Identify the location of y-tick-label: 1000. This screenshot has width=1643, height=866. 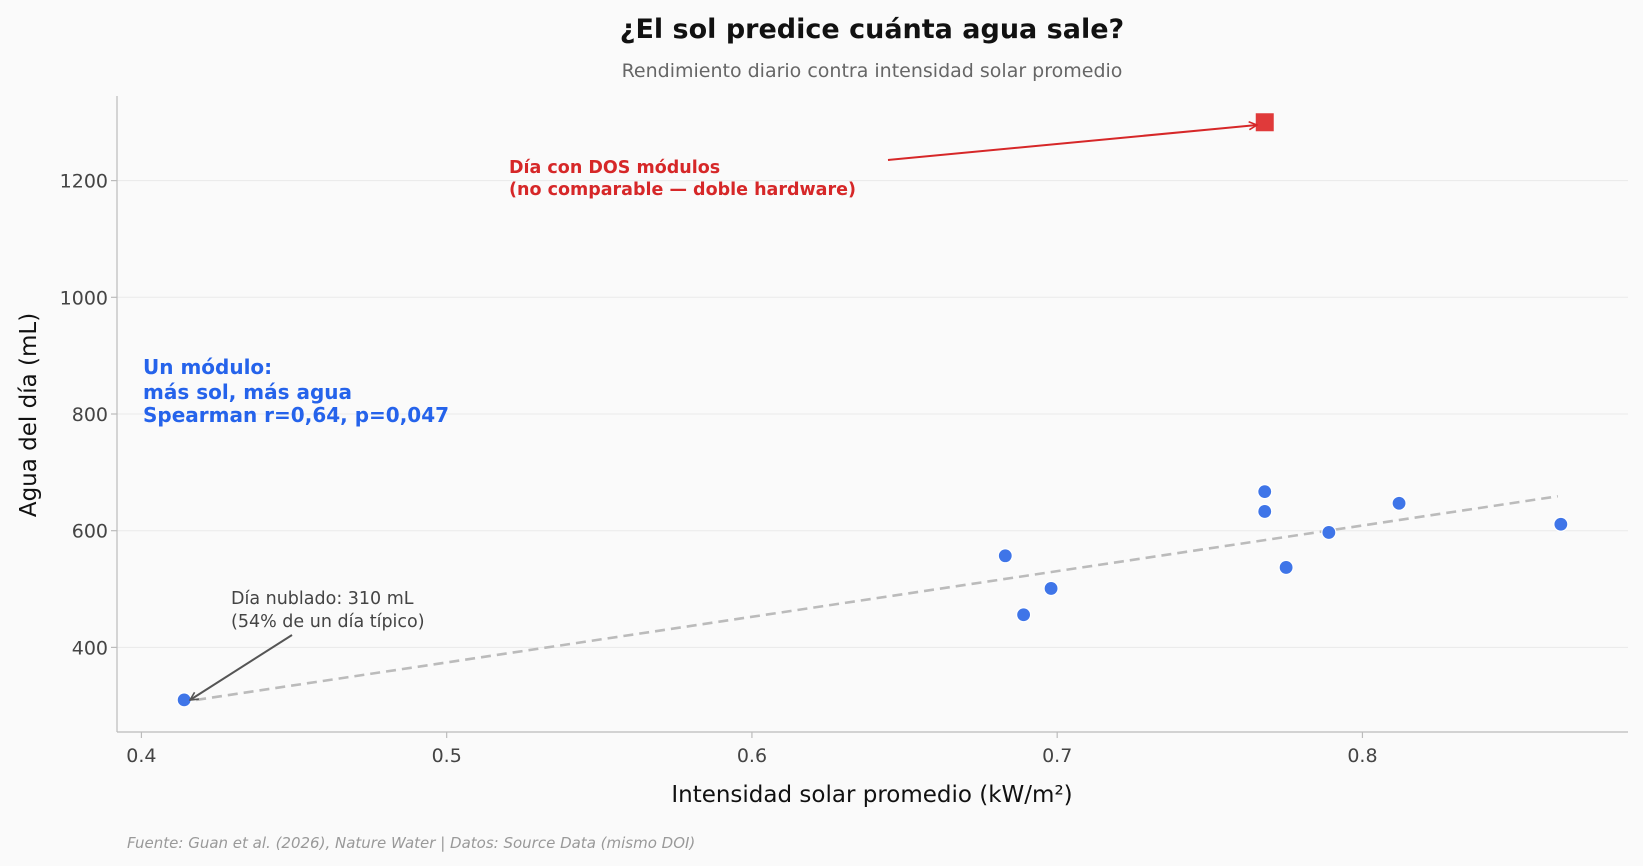
(84, 298).